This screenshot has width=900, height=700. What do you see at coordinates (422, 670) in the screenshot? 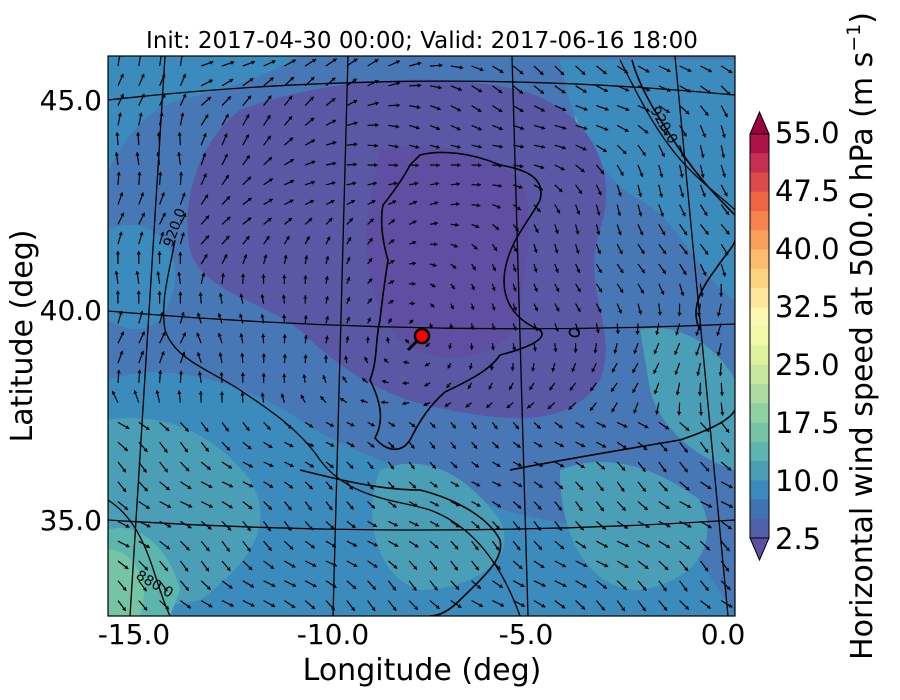
I see `x-axis-label: Longitude (deg)` at bounding box center [422, 670].